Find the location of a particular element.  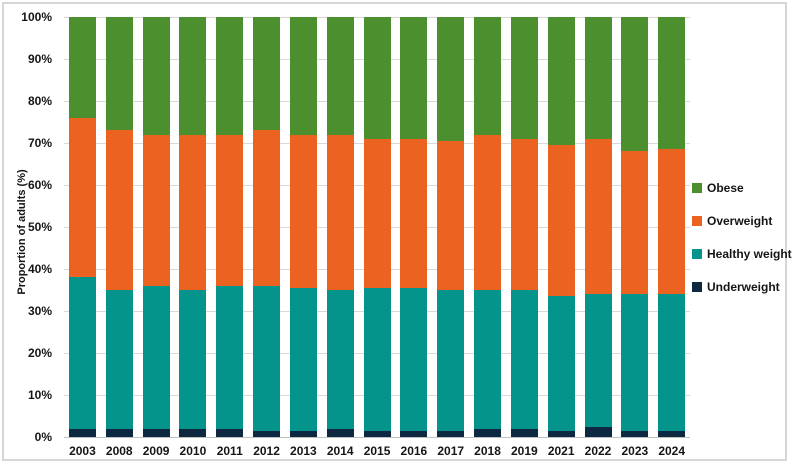

bar-column-2023 is located at coordinates (634, 227).